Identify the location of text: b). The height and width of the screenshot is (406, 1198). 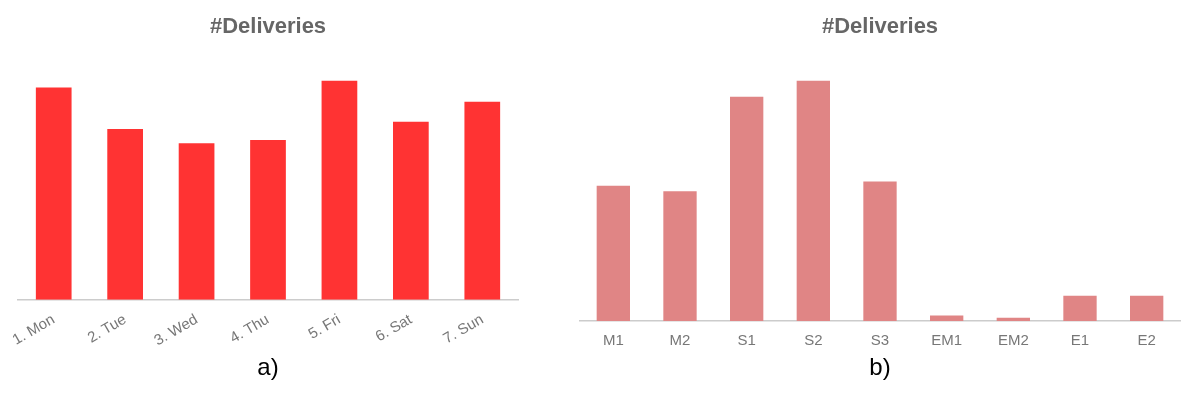
(880, 367).